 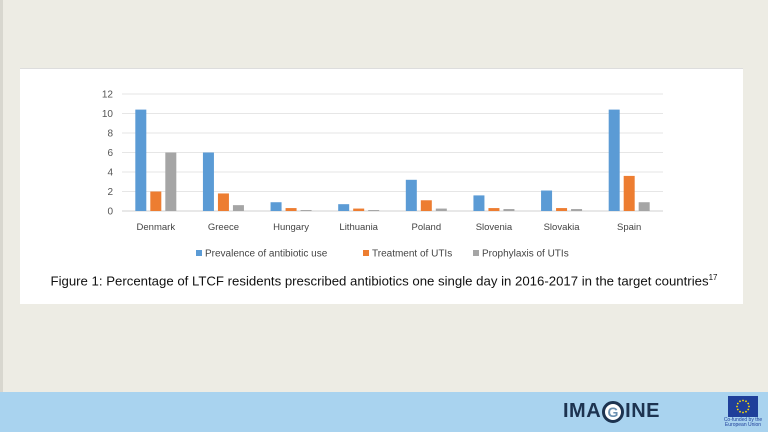 What do you see at coordinates (110, 212) in the screenshot?
I see `y-tick-label: 0` at bounding box center [110, 212].